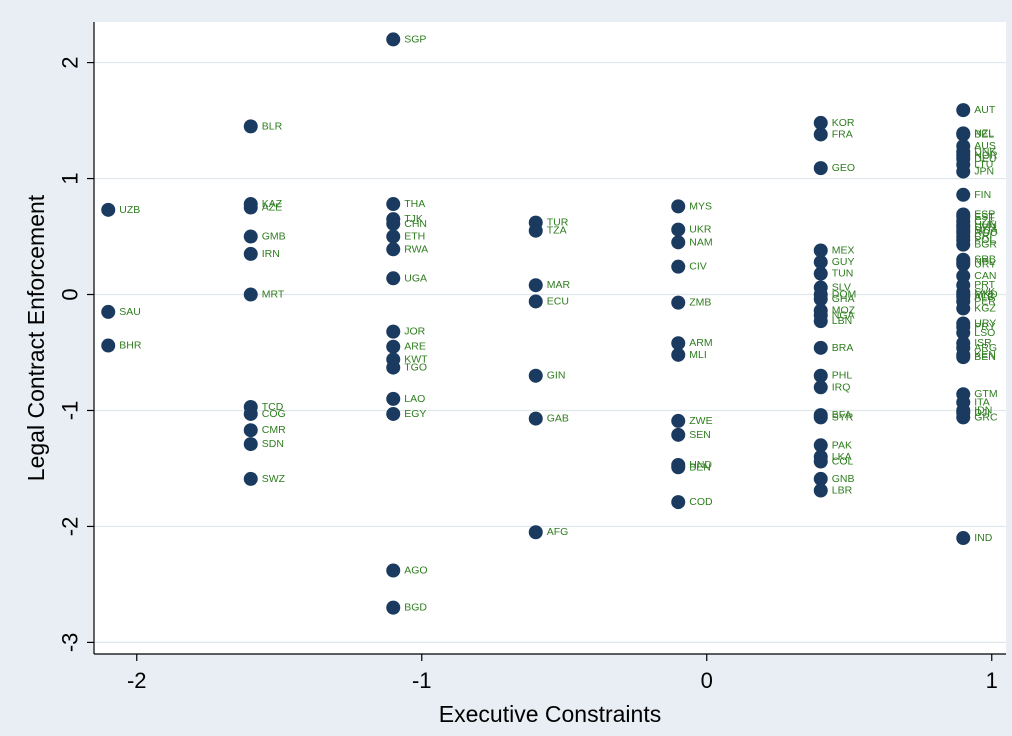  What do you see at coordinates (843, 168) in the screenshot?
I see `point-label: GEO` at bounding box center [843, 168].